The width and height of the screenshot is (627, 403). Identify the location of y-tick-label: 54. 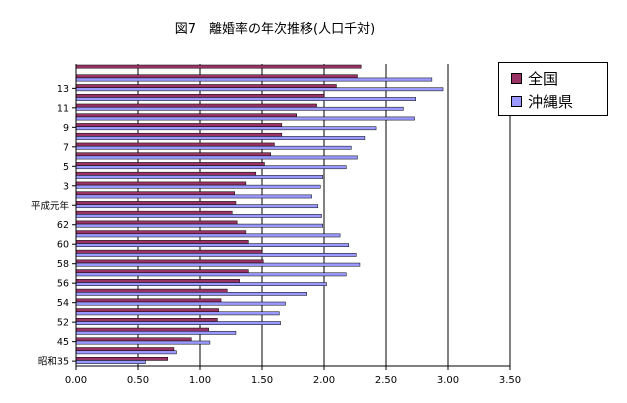
(63, 303).